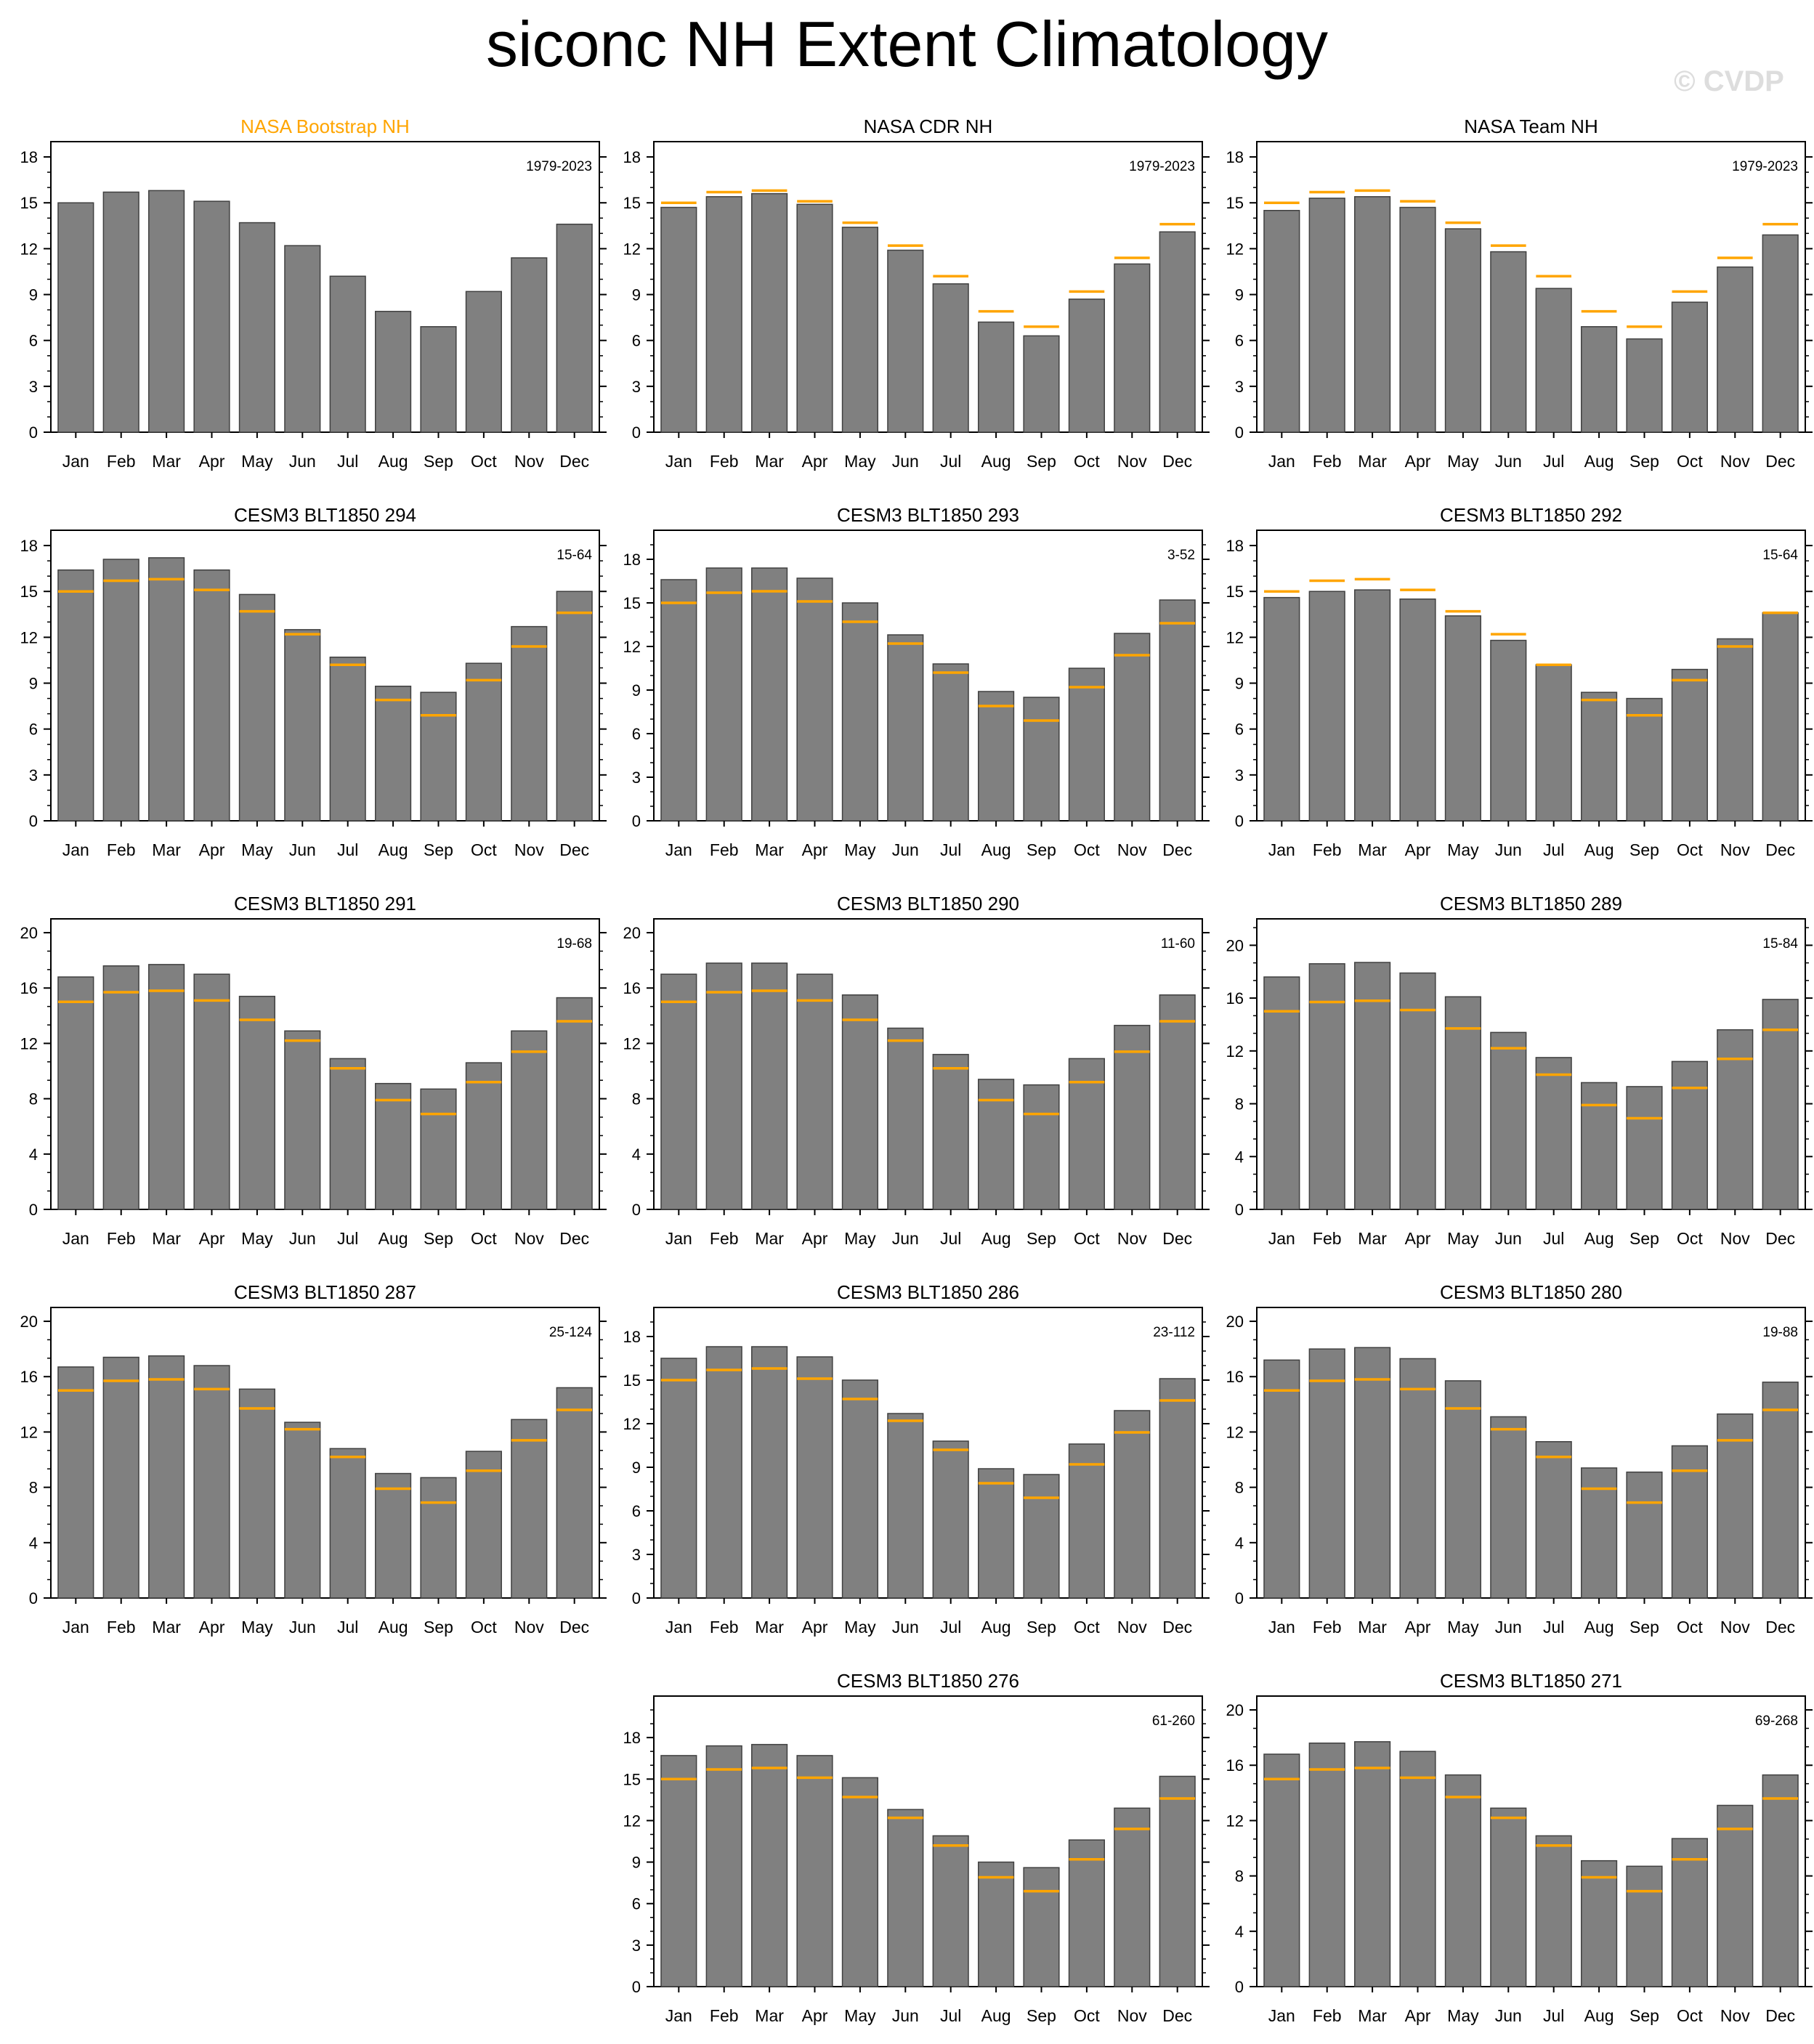 The width and height of the screenshot is (1814, 2044). Describe the element at coordinates (559, 166) in the screenshot. I see `period-label: 1979-2023` at that location.